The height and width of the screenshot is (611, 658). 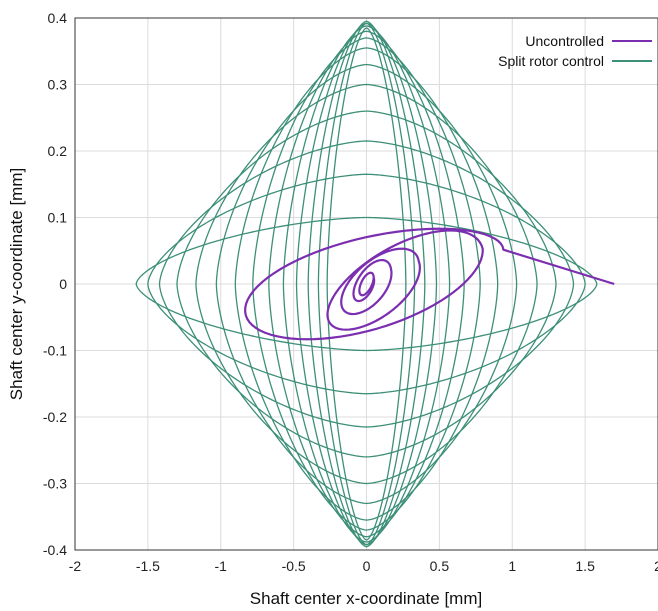 I want to click on x-tick-label: 1.5, so click(x=585, y=566).